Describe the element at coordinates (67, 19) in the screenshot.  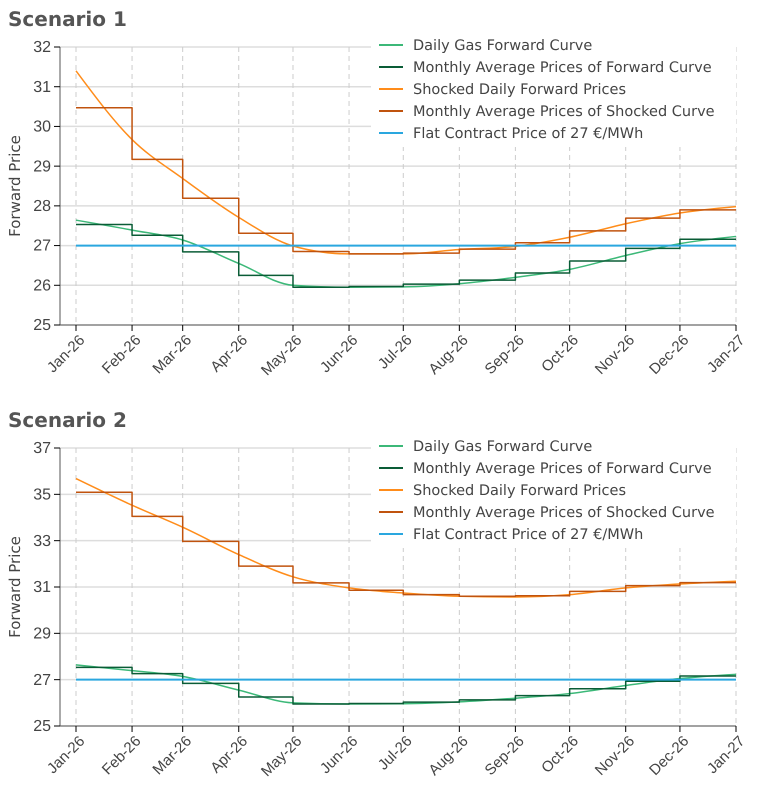
I see `chart-title: Scenario 1` at that location.